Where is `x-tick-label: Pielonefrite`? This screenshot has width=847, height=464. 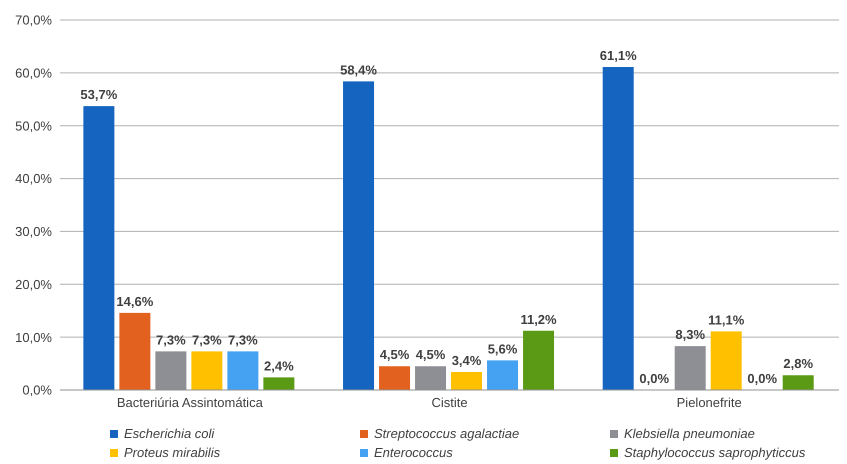
x-tick-label: Pielonefrite is located at coordinates (709, 402).